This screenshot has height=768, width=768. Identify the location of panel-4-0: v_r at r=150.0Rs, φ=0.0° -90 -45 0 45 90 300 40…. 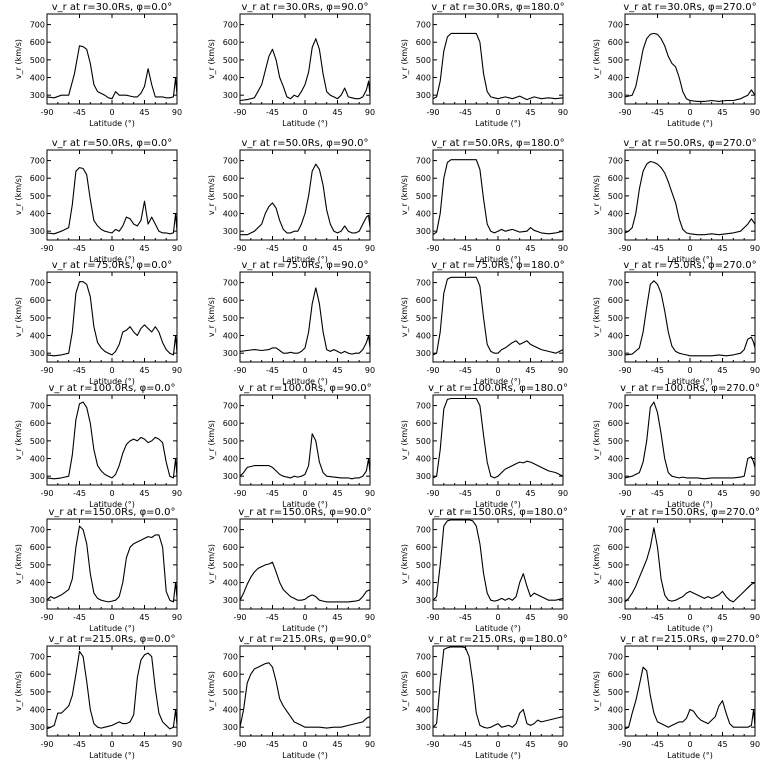
(98, 570).